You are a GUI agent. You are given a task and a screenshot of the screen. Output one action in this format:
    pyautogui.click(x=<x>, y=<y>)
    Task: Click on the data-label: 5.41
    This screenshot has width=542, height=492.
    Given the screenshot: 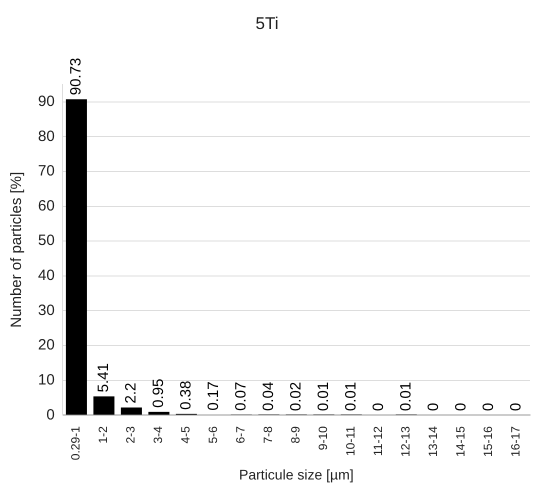 What is the action you would take?
    pyautogui.click(x=103, y=377)
    